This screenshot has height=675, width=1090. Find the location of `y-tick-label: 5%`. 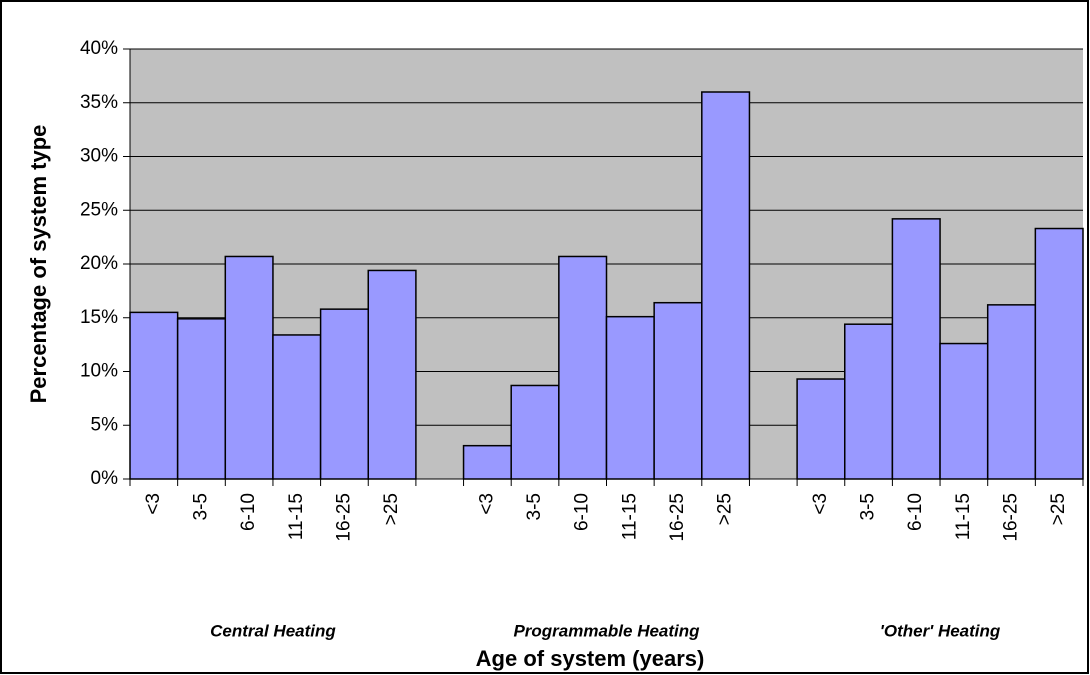

y-tick-label: 5% is located at coordinates (105, 424).